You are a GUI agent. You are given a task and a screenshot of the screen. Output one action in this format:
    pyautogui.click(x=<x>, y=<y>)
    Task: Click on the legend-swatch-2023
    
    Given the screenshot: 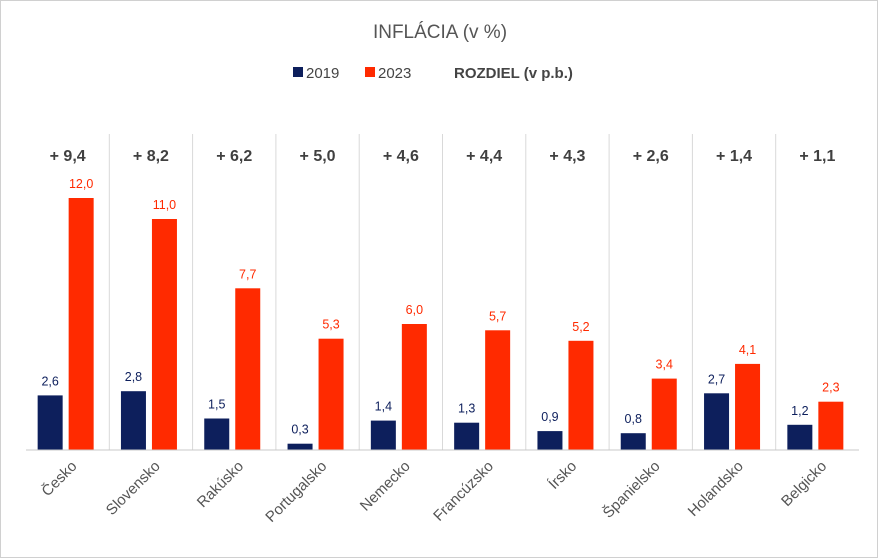 What is the action you would take?
    pyautogui.click(x=370, y=72)
    